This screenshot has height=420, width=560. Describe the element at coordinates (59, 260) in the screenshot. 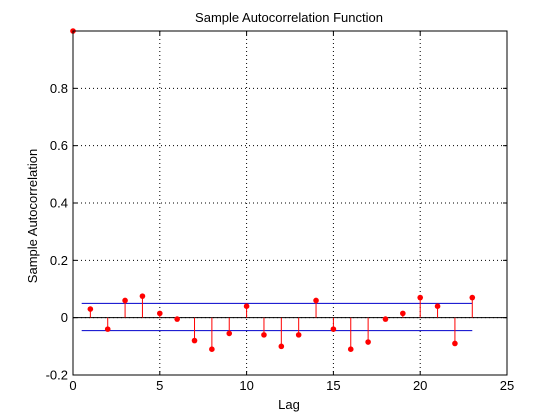

I see `y-tick-label: 0.2` at that location.